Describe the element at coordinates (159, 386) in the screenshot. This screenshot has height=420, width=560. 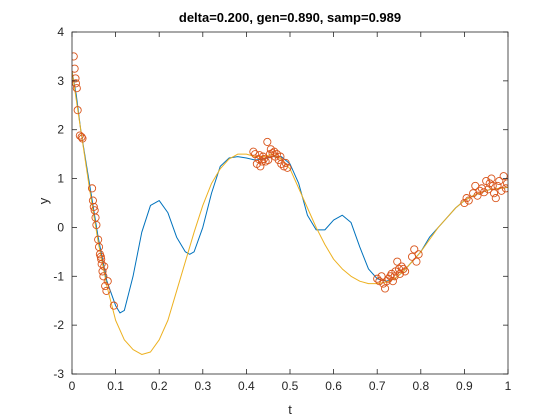
I see `x-tick-label: 0.2` at that location.